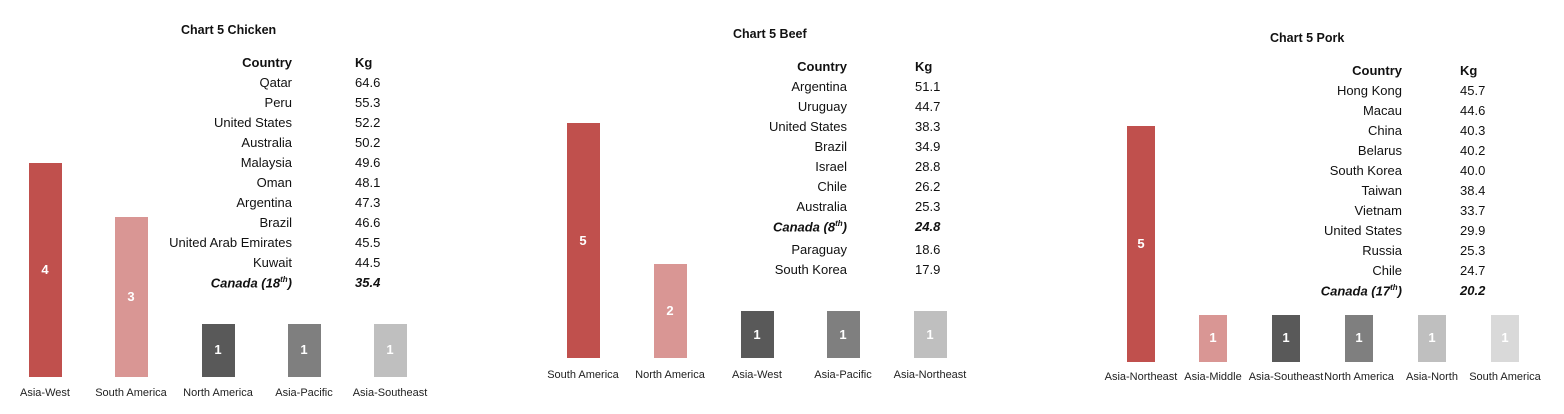 The width and height of the screenshot is (1564, 414). What do you see at coordinates (368, 282) in the screenshot?
I see `kg-cell: 35.4` at bounding box center [368, 282].